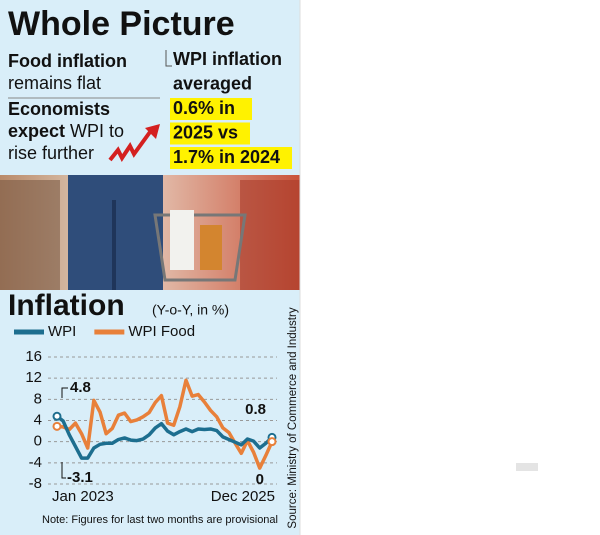 This screenshot has height=535, width=600. I want to click on y-tick-label: -4, so click(35, 462).